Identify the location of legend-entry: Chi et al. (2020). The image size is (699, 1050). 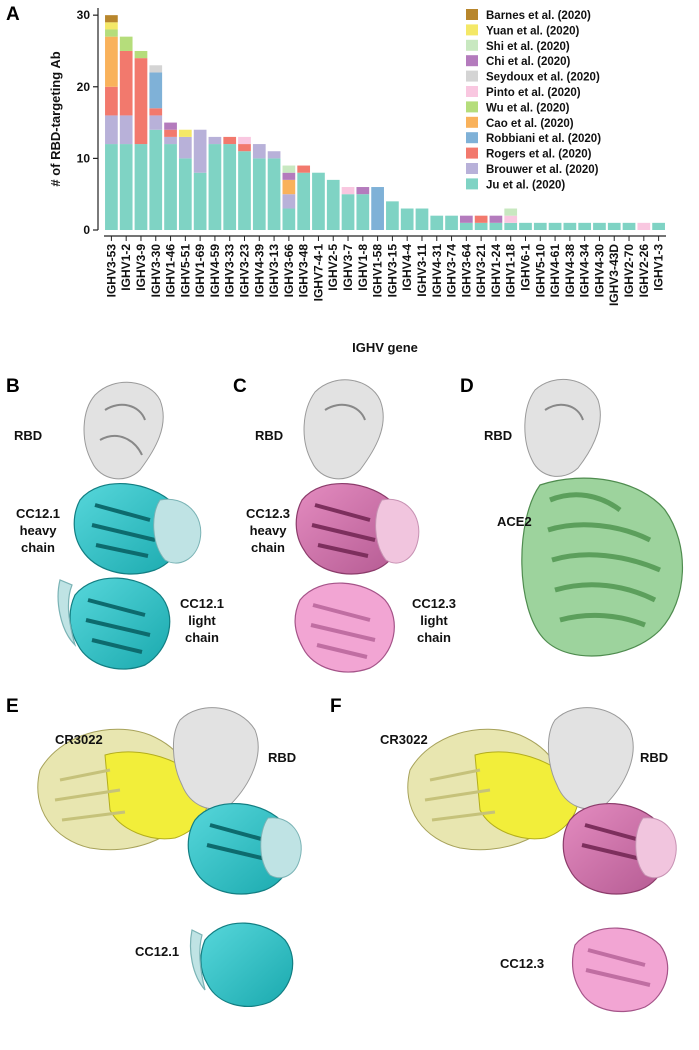
(528, 62).